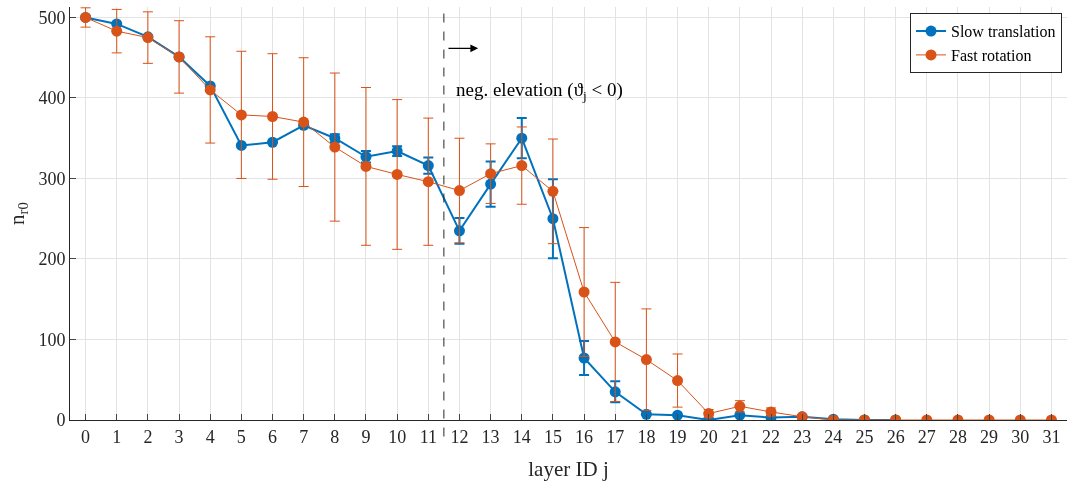 Image resolution: width=1075 pixels, height=495 pixels. Describe the element at coordinates (148, 436) in the screenshot. I see `x-tick-label: 2` at that location.